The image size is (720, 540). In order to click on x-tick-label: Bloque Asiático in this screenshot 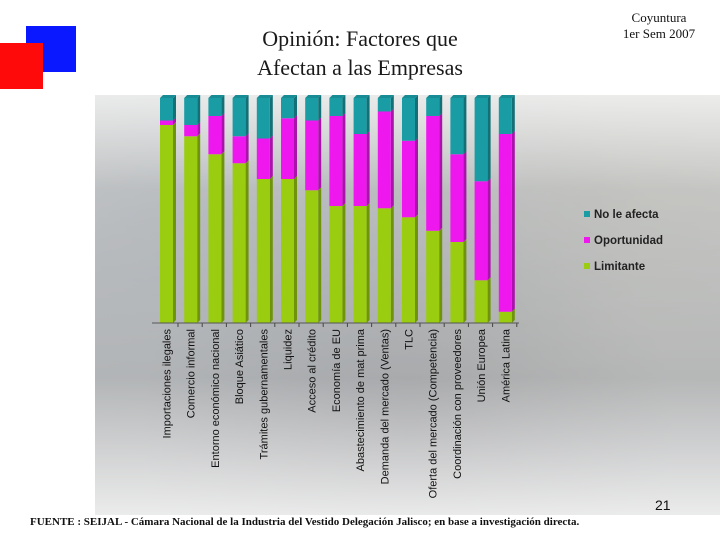, I will do `click(240, 366)`.